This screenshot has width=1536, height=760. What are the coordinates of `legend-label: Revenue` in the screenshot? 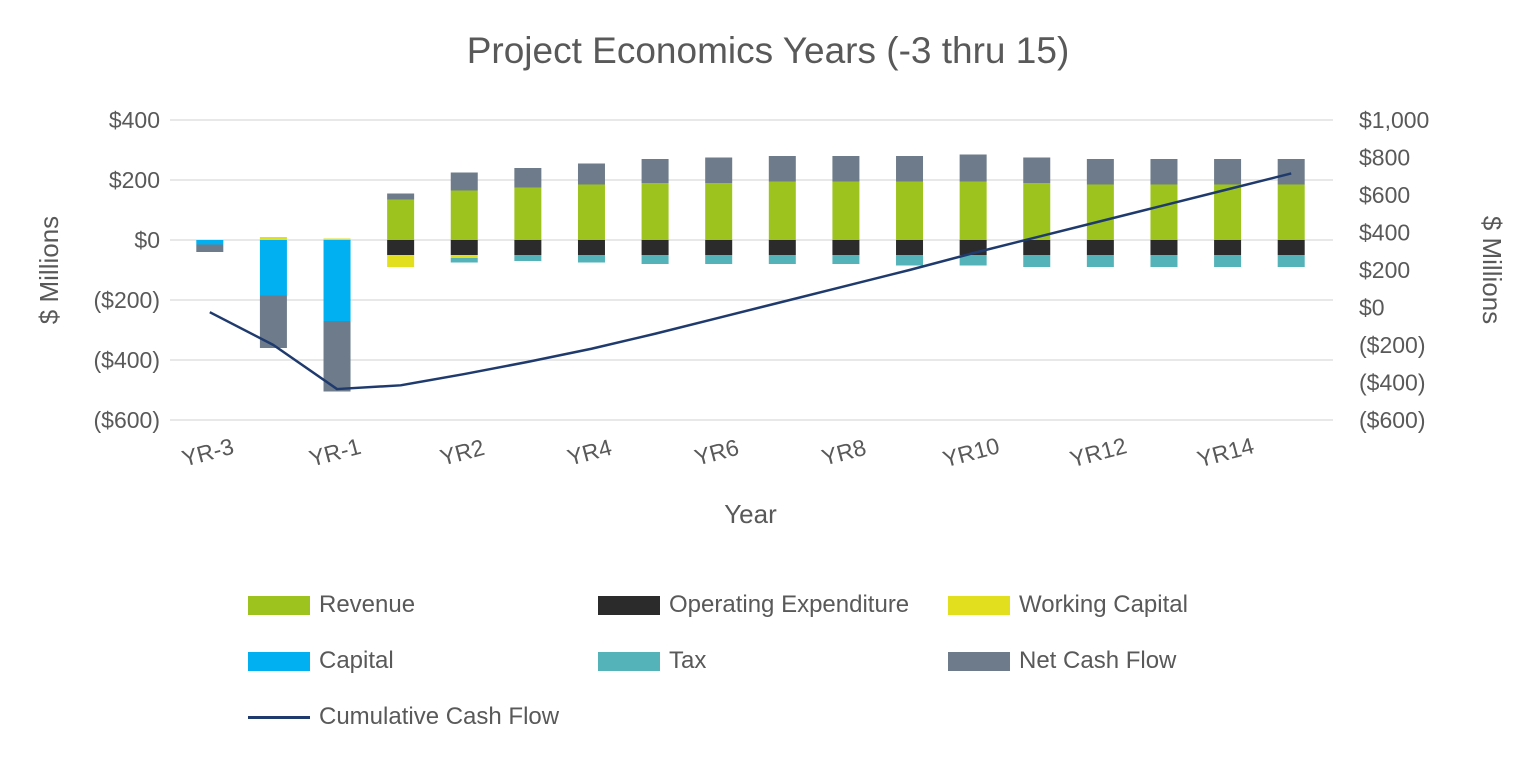 It's located at (367, 604).